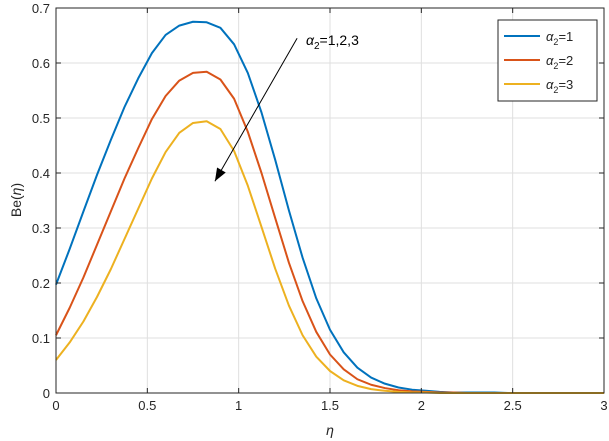  Describe the element at coordinates (16, 206) in the screenshot. I see `y-axis-label-main: Be(` at that location.